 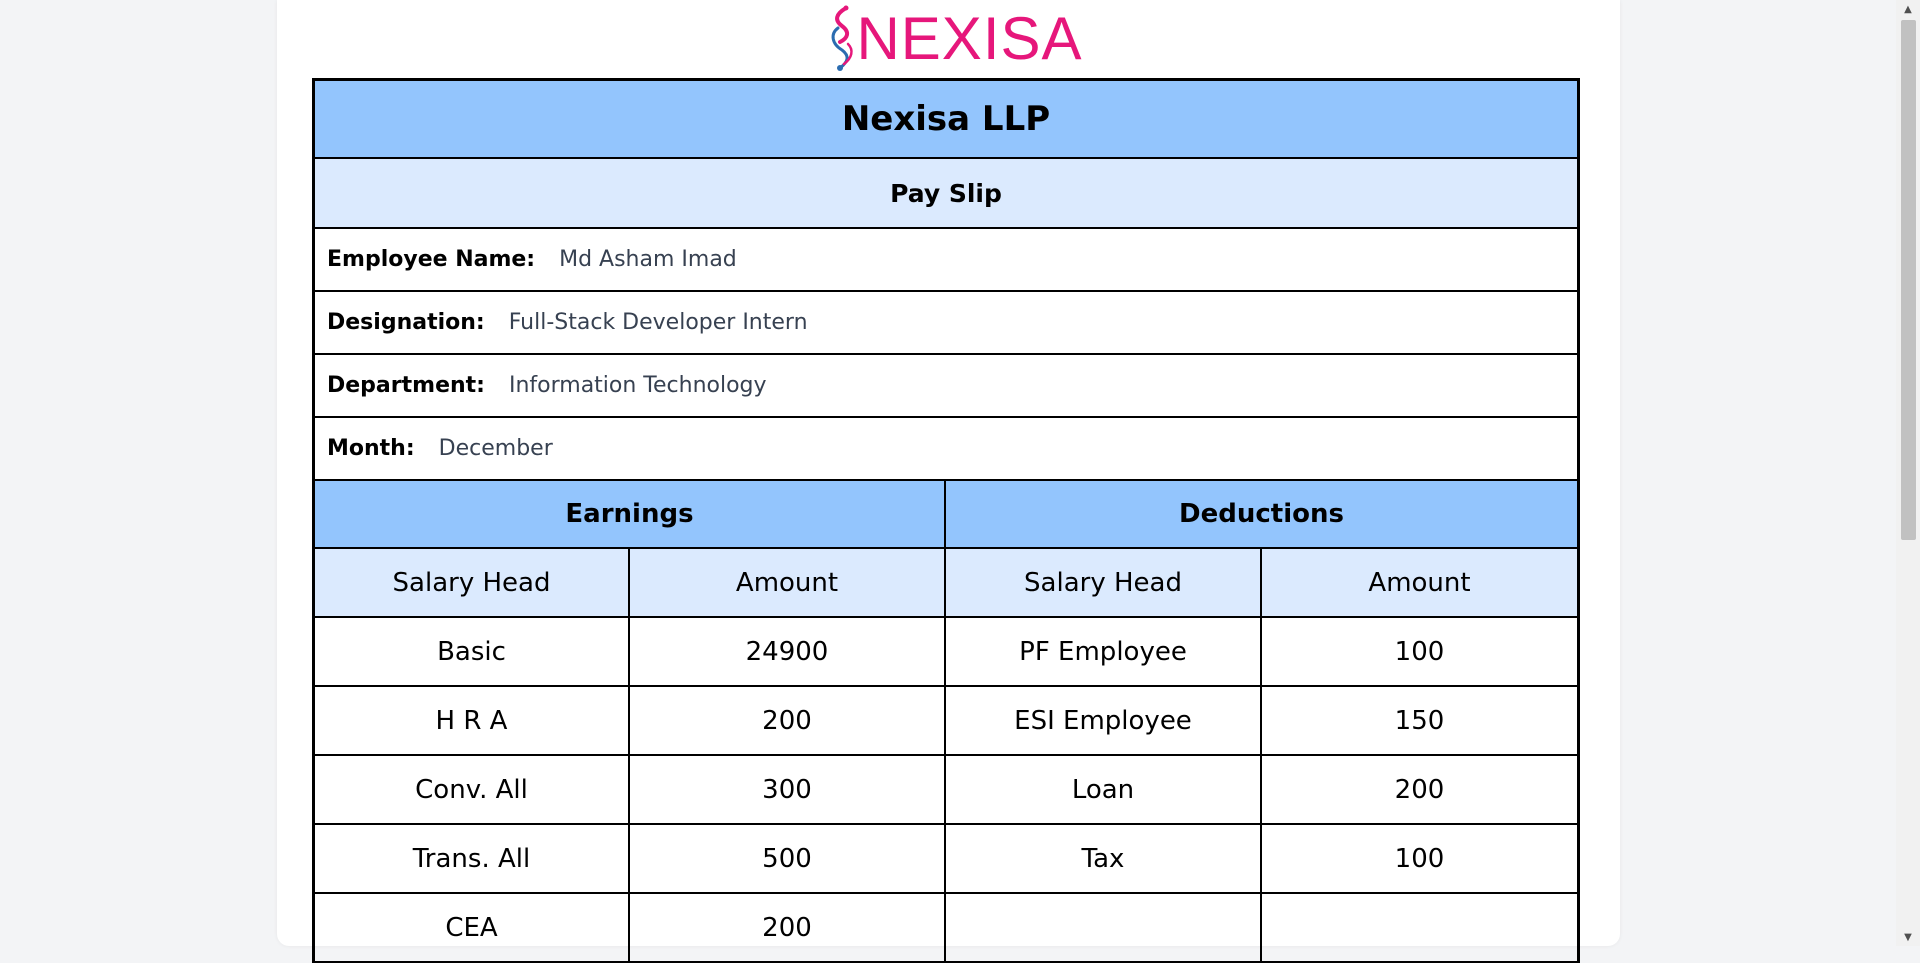 I want to click on earnings-header: Earnings, so click(x=630, y=515).